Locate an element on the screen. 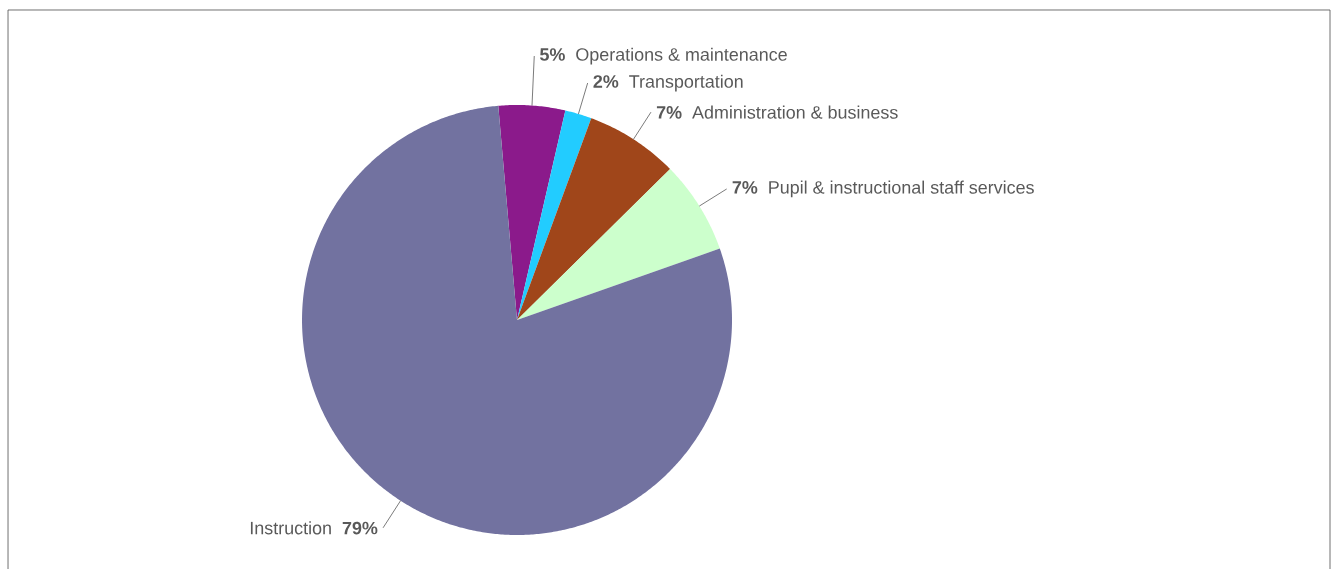  data-label: 2% is located at coordinates (606, 81).